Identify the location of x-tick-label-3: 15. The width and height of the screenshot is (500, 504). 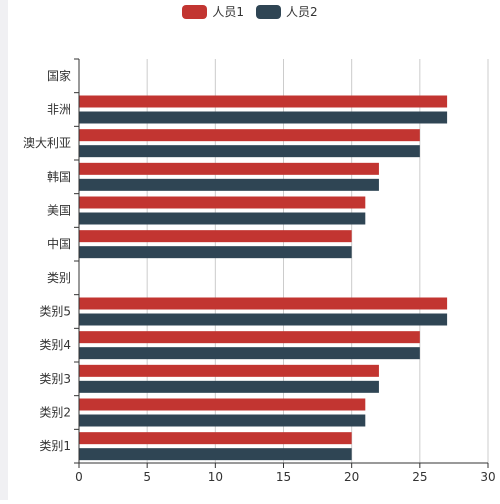
(283, 477).